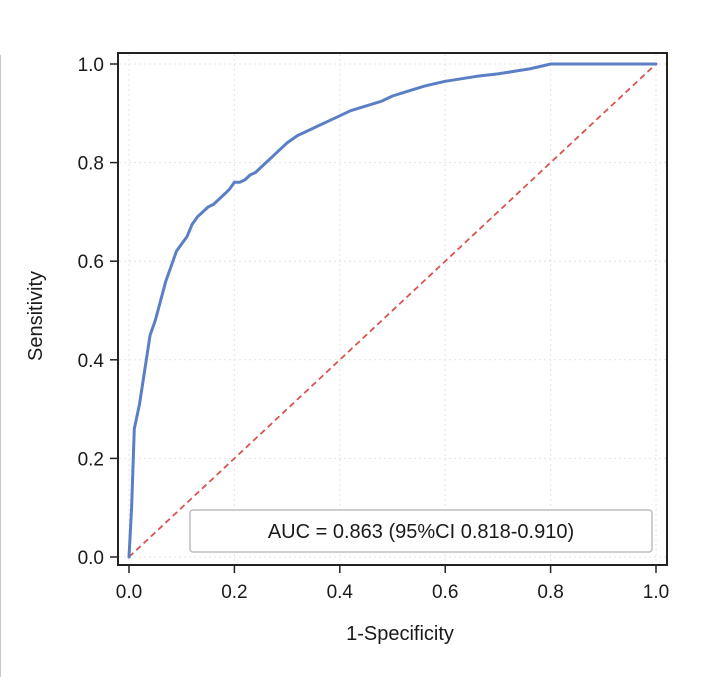 Image resolution: width=703 pixels, height=677 pixels. I want to click on legend-box, so click(421, 531).